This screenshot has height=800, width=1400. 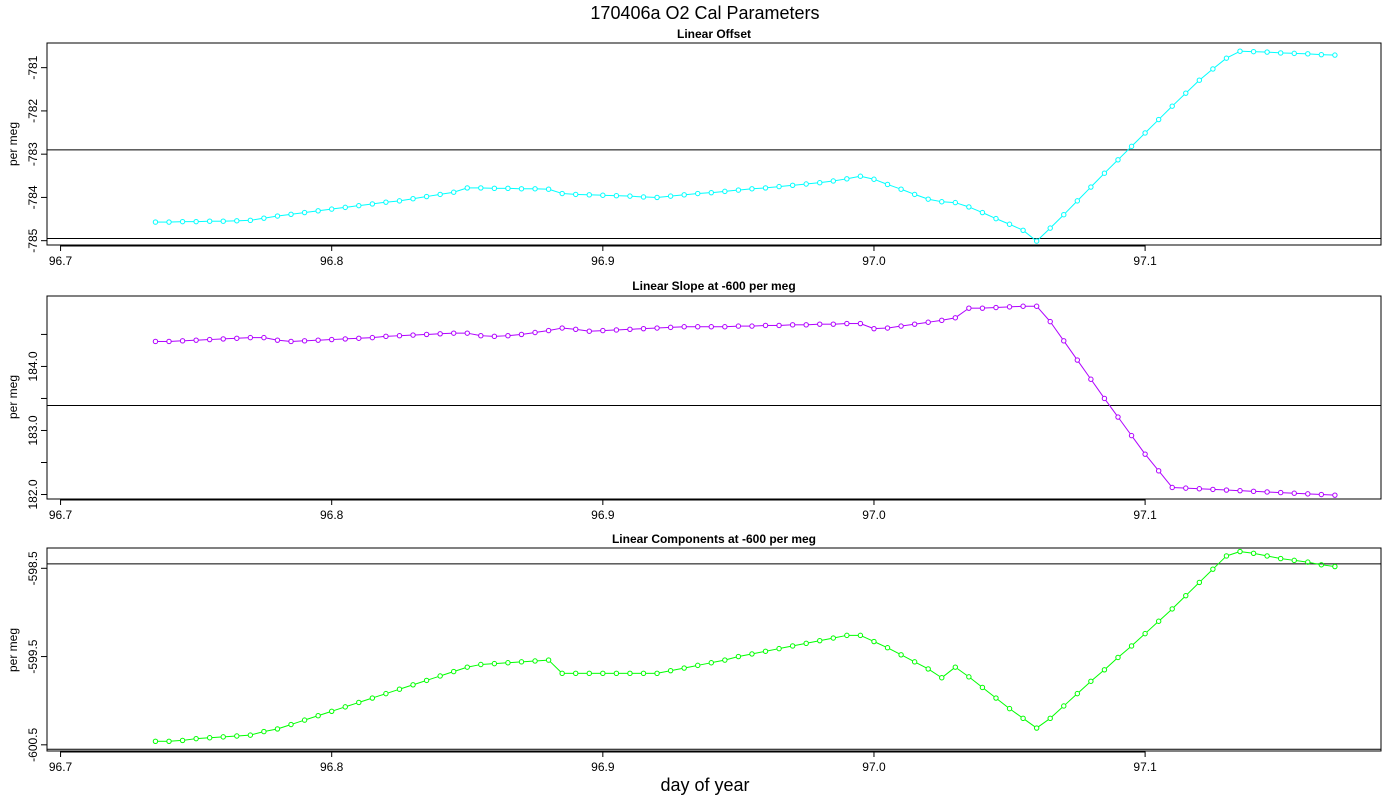 What do you see at coordinates (874, 261) in the screenshot?
I see `x-tick-label: 97.0` at bounding box center [874, 261].